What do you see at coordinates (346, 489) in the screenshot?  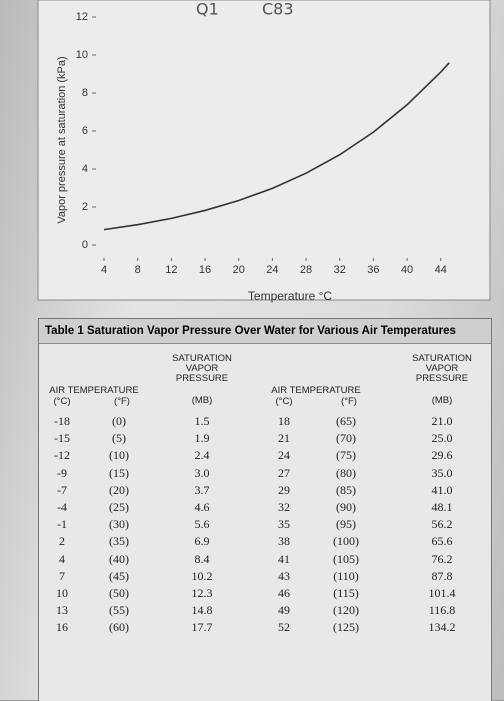 I see `table-cell: (85)` at bounding box center [346, 489].